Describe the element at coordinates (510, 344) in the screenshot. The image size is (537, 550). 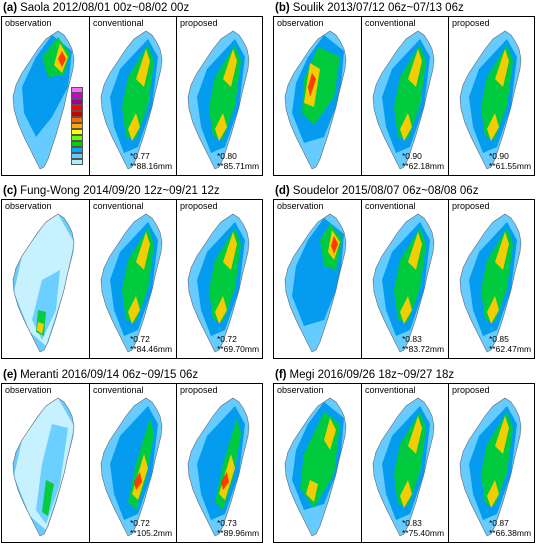
I see `stats: *0.85 **62.47mm` at that location.